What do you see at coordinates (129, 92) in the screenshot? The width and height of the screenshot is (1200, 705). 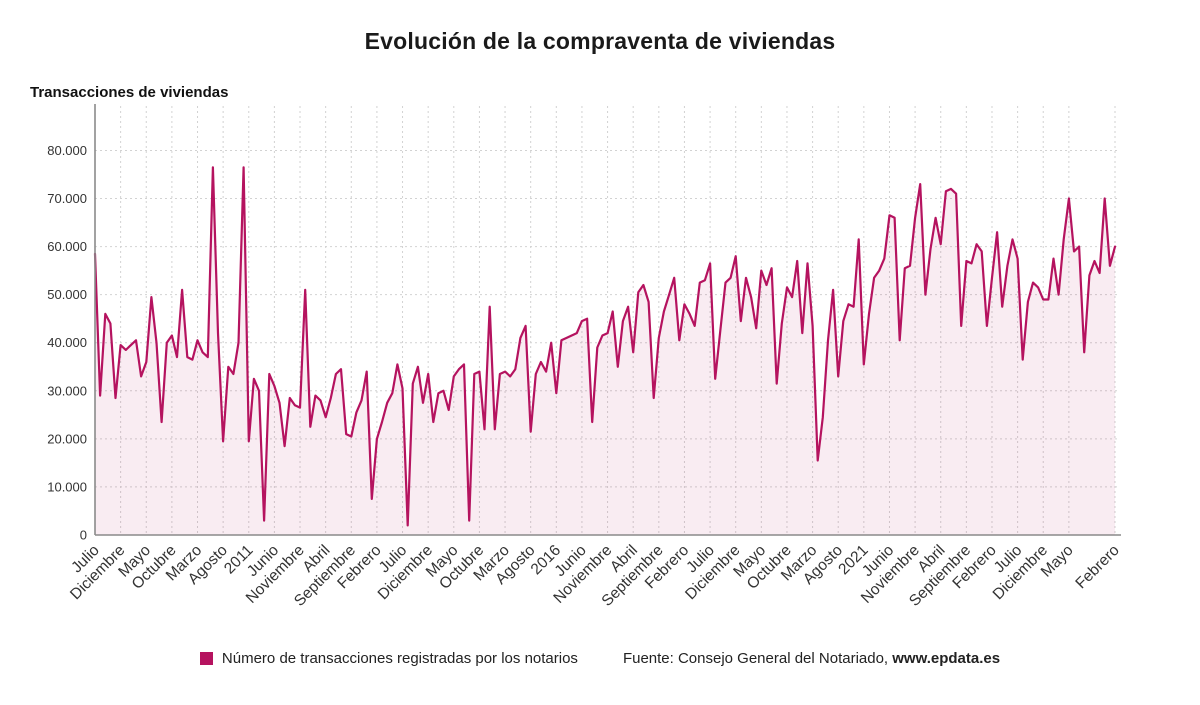 I see `y-axis-title: Transacciones de viviendas` at bounding box center [129, 92].